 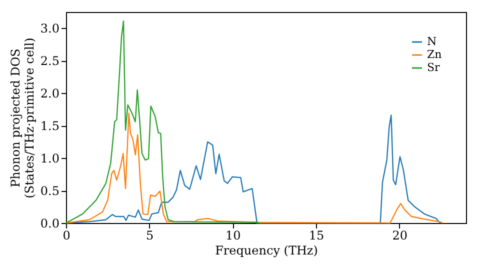 I want to click on x-tick-label: 20, so click(x=400, y=235).